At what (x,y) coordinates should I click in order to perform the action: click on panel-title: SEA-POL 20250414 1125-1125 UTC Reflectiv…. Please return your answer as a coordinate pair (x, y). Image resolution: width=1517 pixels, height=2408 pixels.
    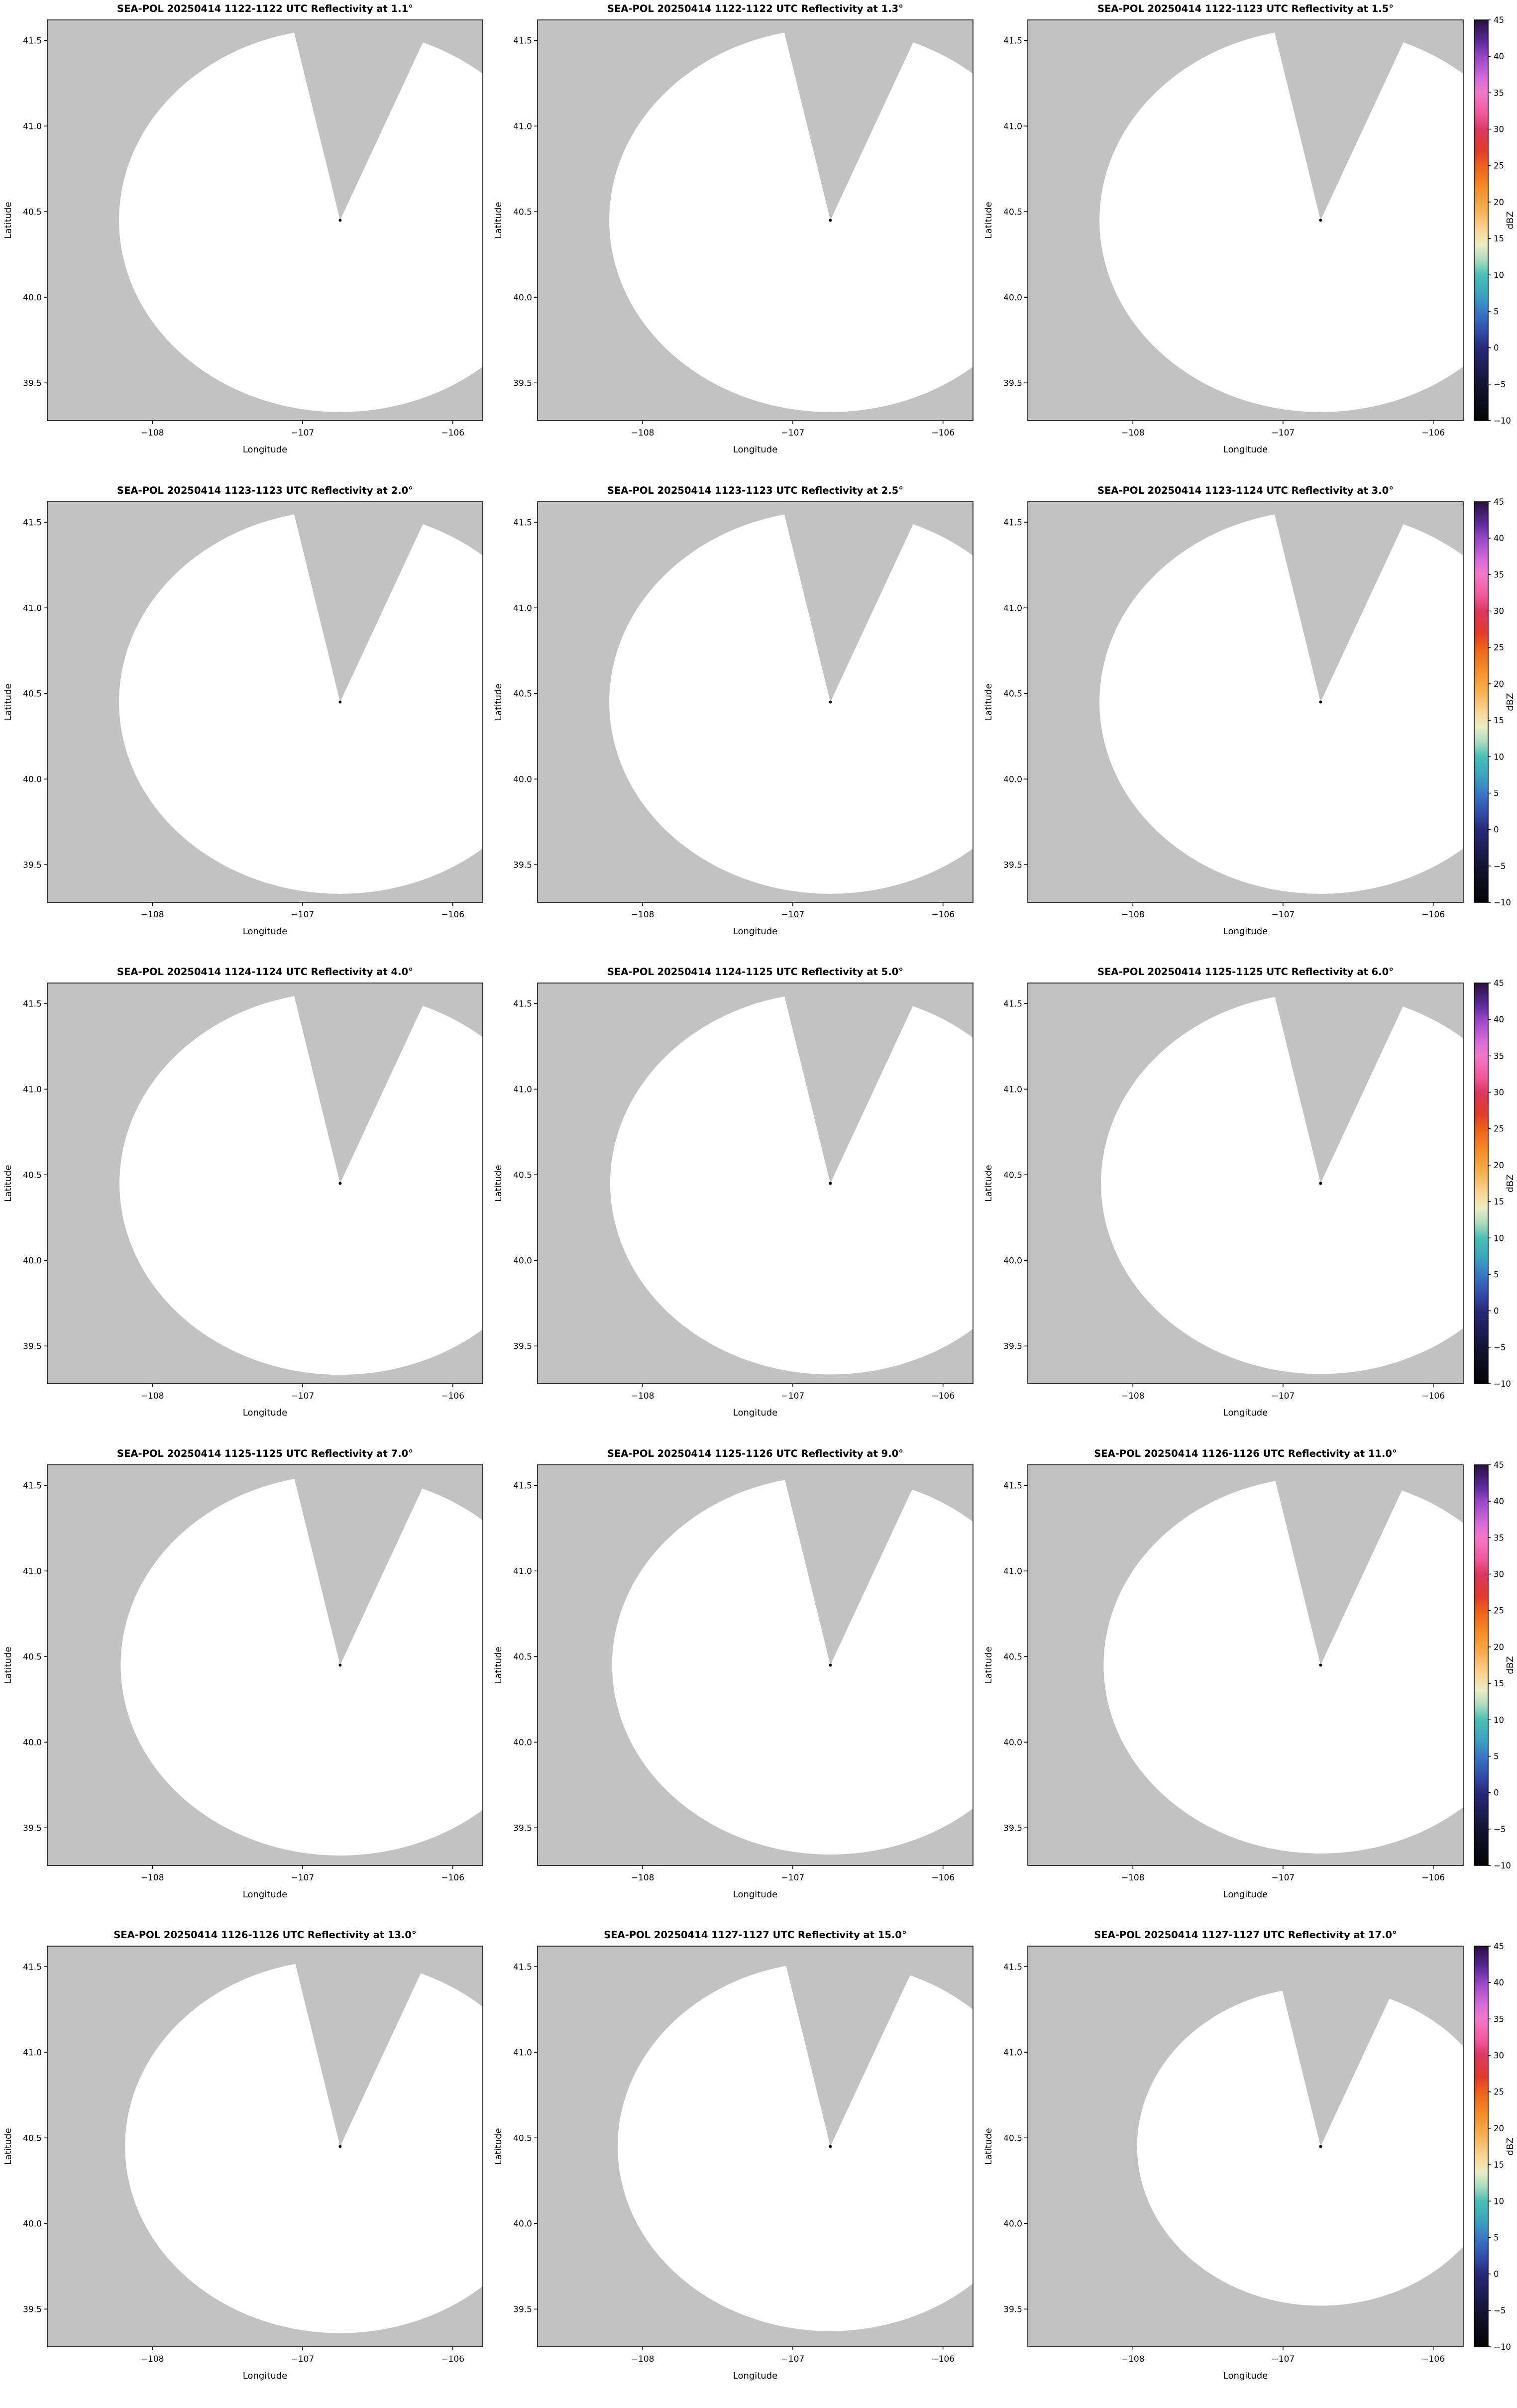
    Looking at the image, I should click on (1245, 972).